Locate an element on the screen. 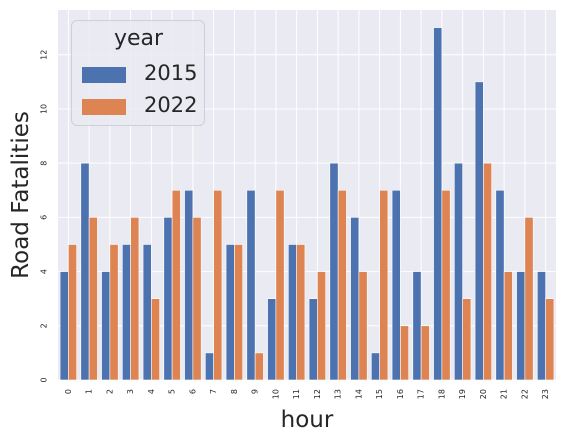  y-tick-label: 0 is located at coordinates (44, 379).